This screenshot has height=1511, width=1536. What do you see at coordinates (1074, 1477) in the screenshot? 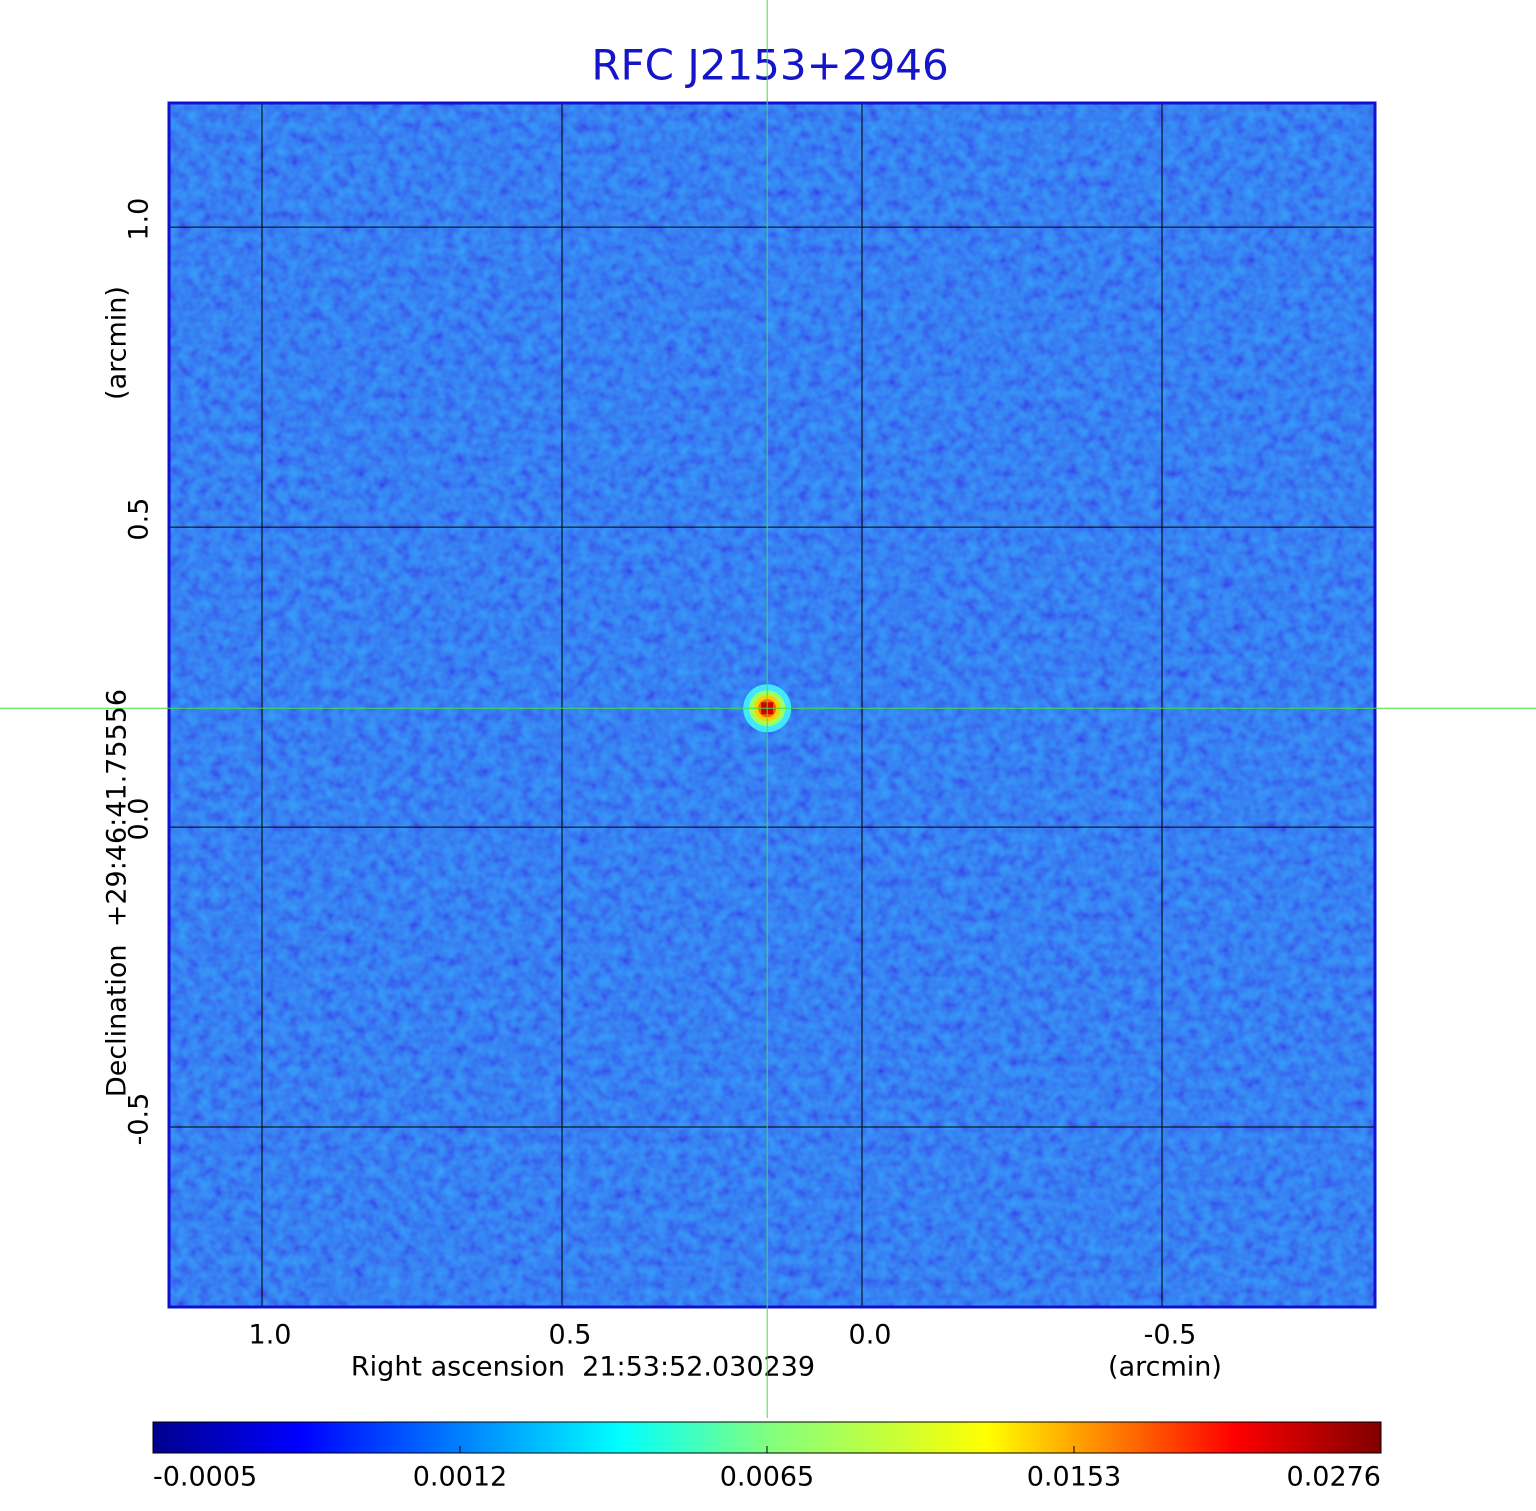
I see `colorbar-tick-label: 0.0153` at bounding box center [1074, 1477].